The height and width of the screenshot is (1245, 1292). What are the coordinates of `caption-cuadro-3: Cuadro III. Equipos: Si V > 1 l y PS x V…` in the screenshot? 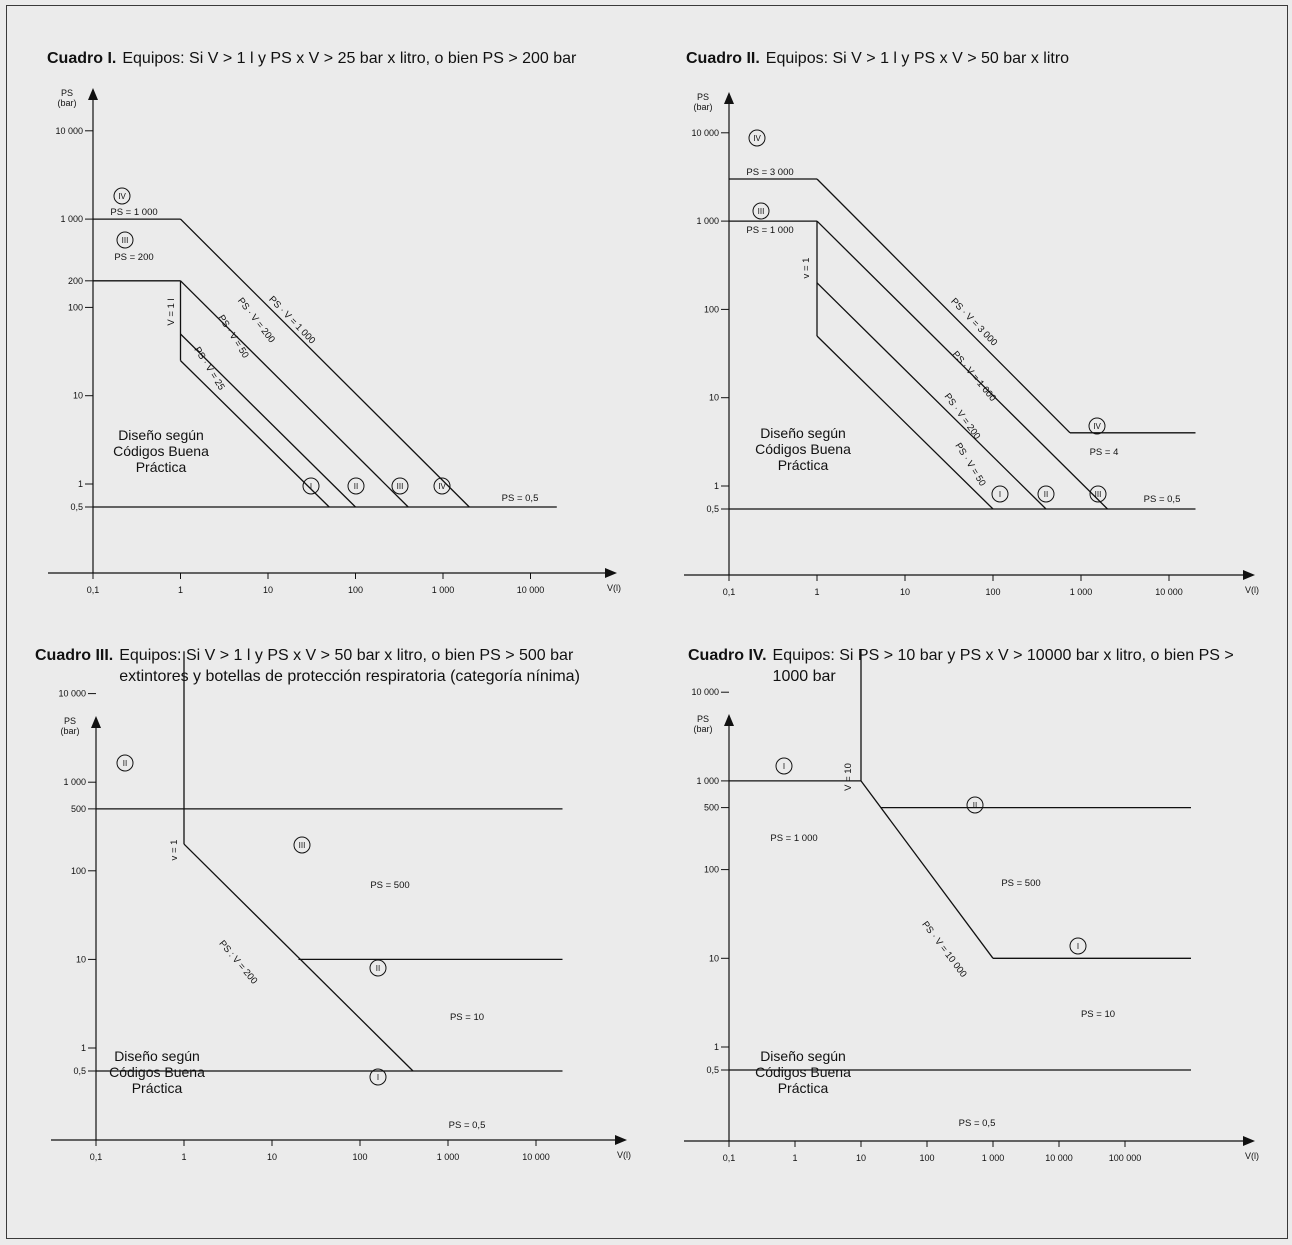 It's located at (327, 666).